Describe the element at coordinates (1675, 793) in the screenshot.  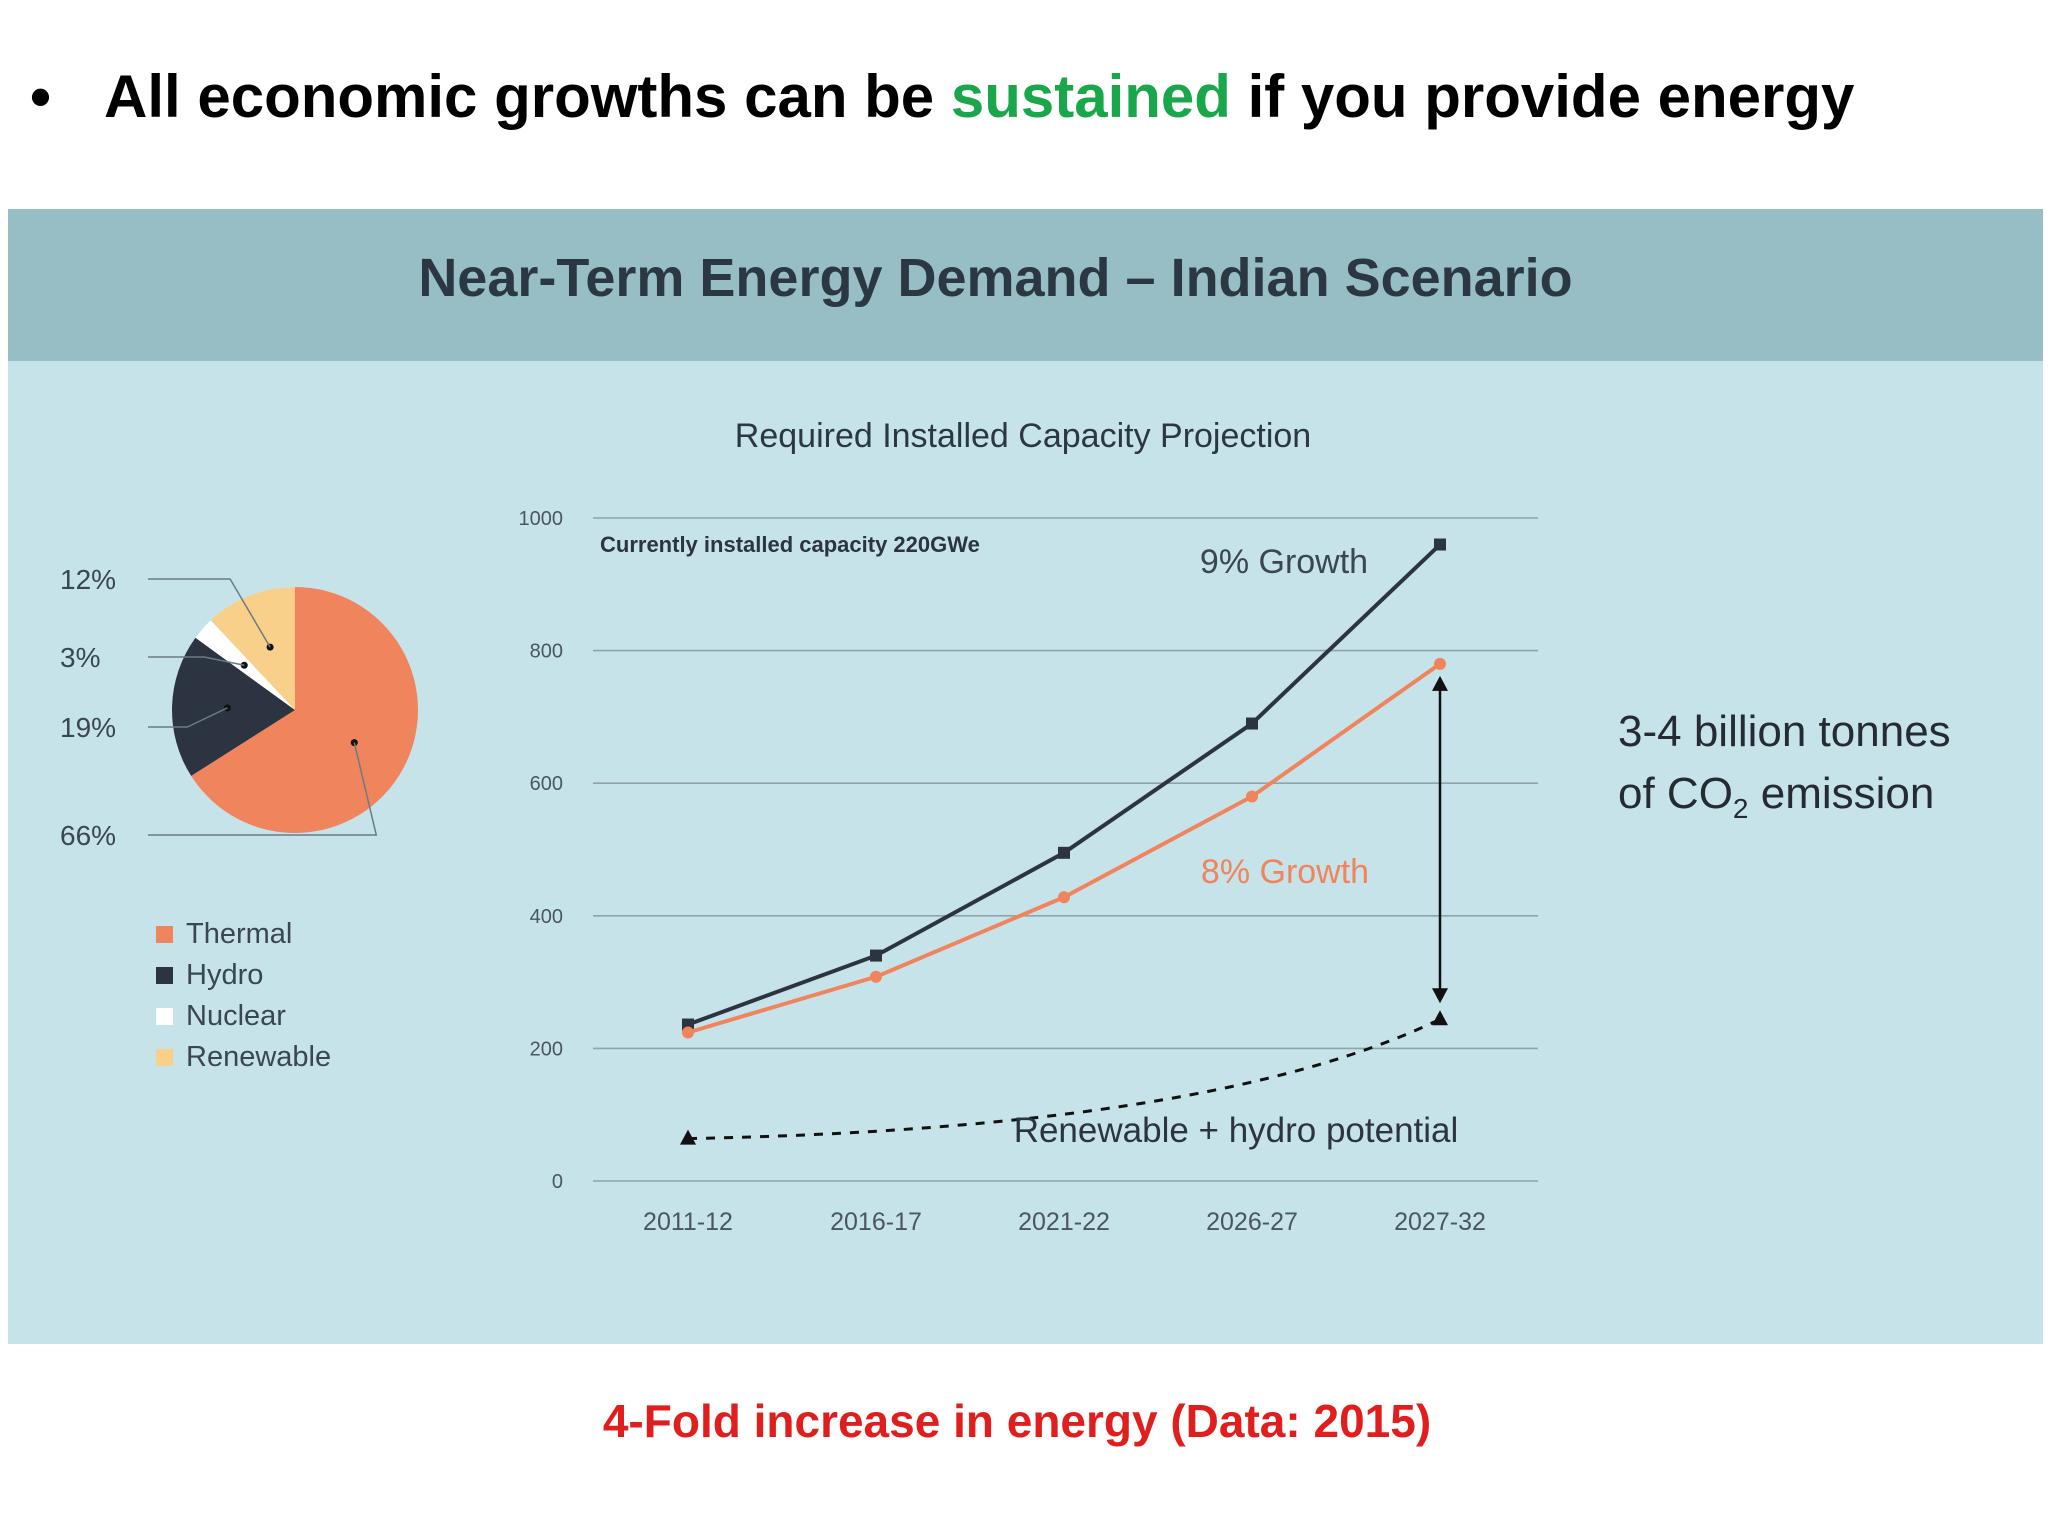
I see `co2-prefix: of CO` at that location.